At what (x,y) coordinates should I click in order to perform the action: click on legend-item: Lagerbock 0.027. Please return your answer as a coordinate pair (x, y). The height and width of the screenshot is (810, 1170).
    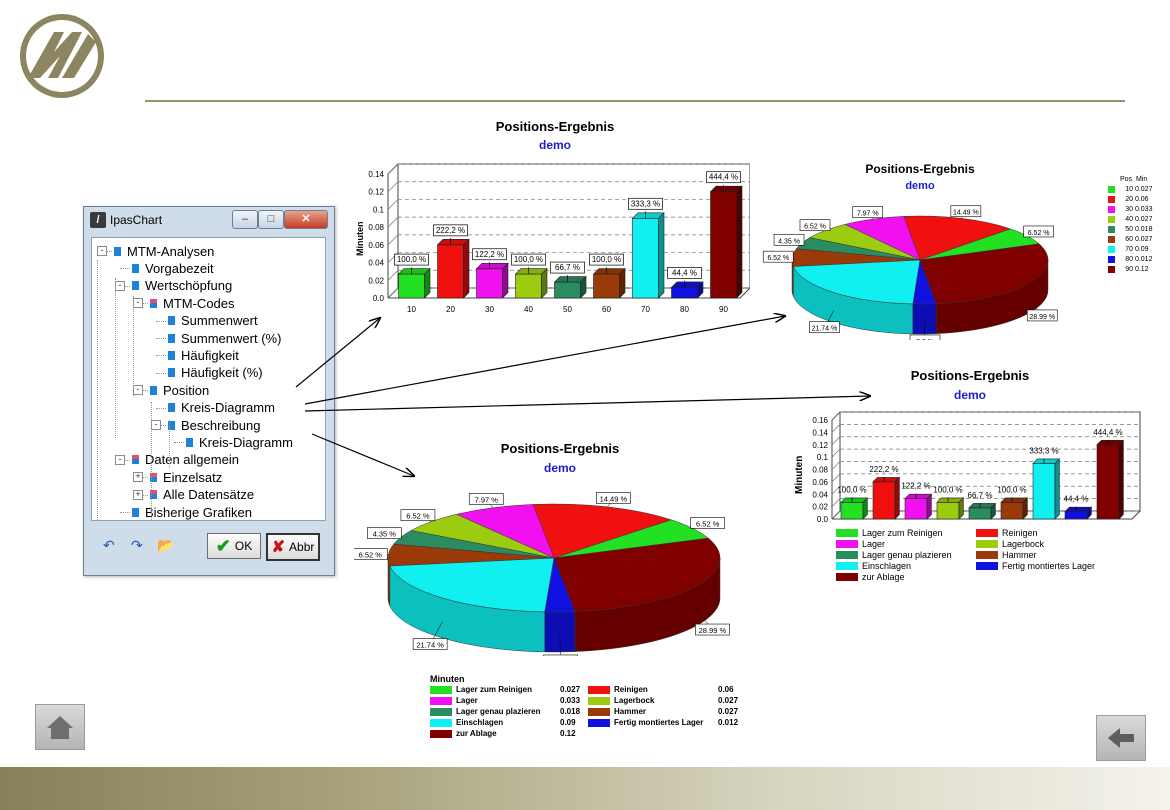
    Looking at the image, I should click on (663, 700).